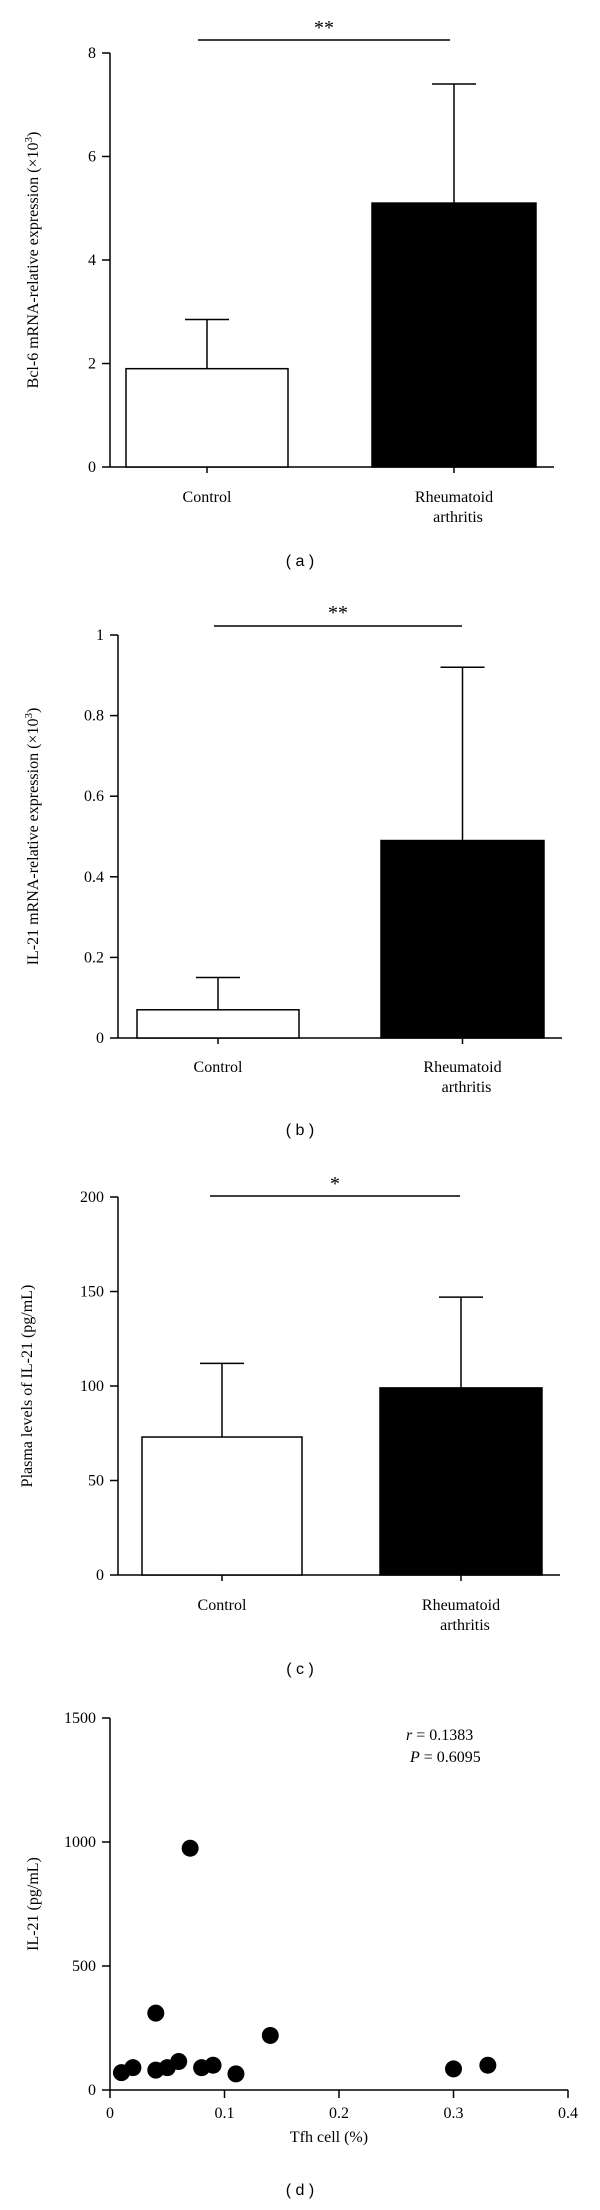  I want to click on x-tick-label: 0.2, so click(339, 2113).